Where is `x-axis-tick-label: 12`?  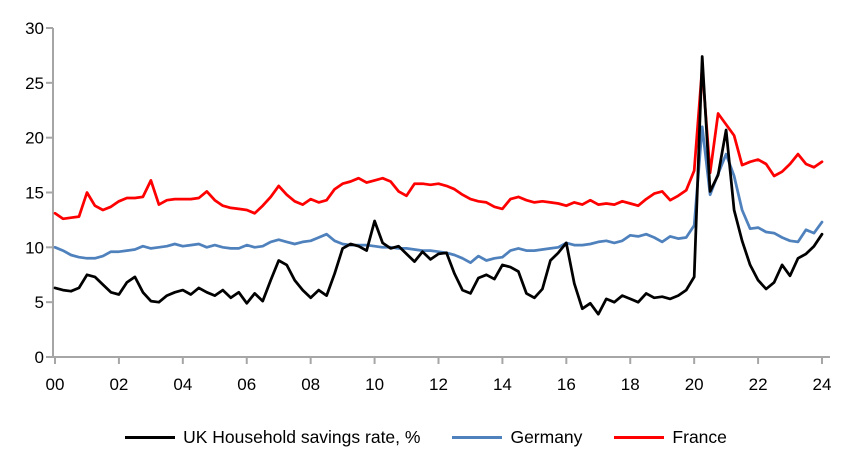 x-axis-tick-label: 12 is located at coordinates (438, 384).